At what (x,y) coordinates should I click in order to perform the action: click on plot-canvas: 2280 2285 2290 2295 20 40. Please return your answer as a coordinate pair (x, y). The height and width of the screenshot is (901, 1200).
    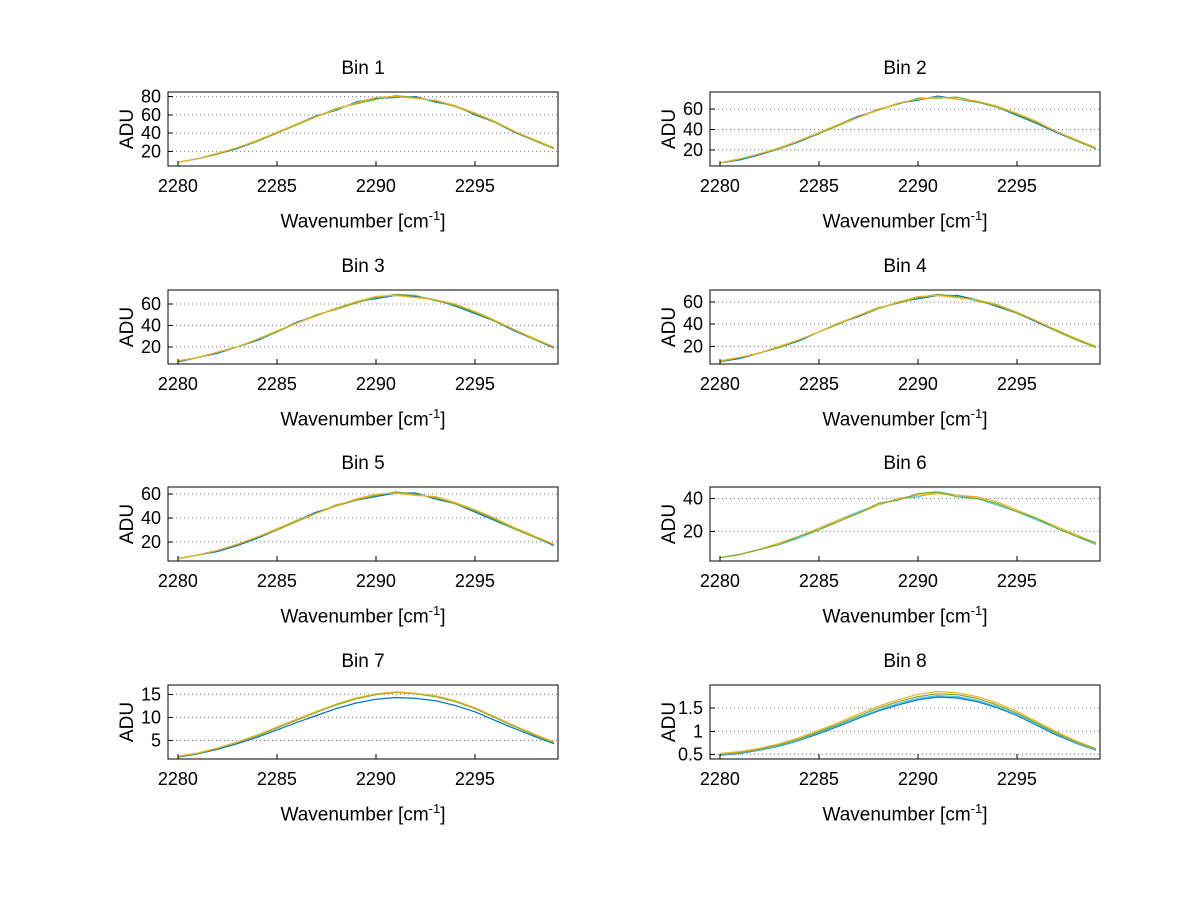
    Looking at the image, I should click on (892, 538).